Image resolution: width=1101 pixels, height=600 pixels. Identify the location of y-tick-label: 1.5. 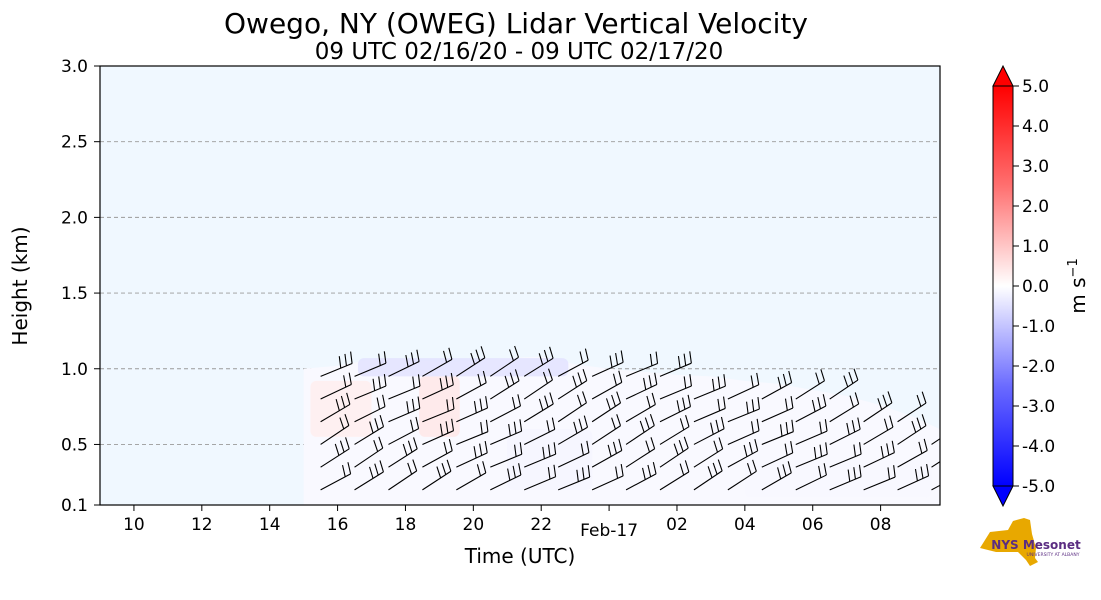
(74, 294).